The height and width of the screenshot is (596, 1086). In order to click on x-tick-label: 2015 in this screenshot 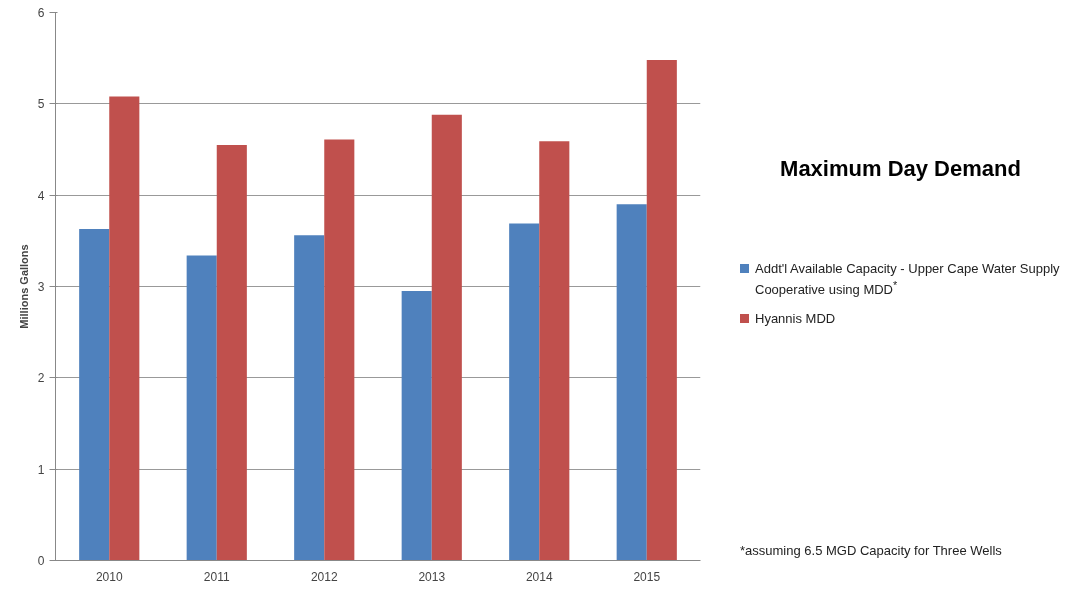, I will do `click(647, 576)`.